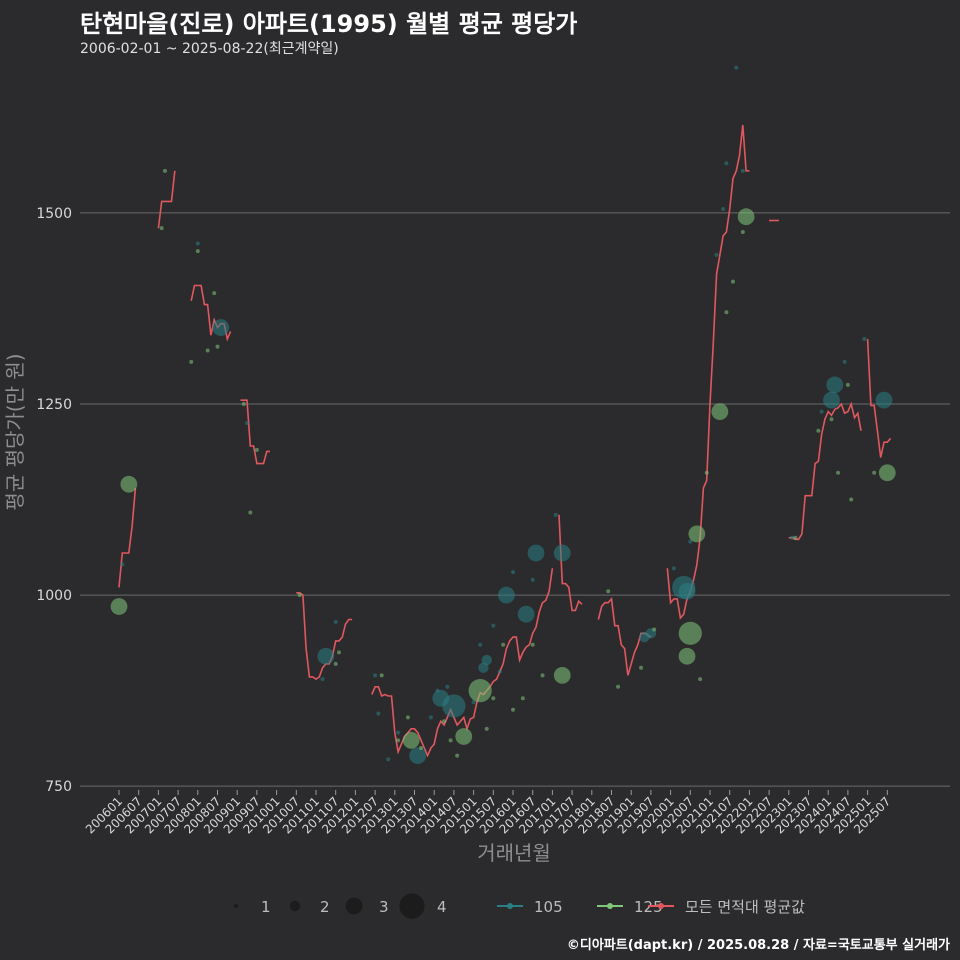  What do you see at coordinates (54, 405) in the screenshot?
I see `y-tick-label: 1250` at bounding box center [54, 405].